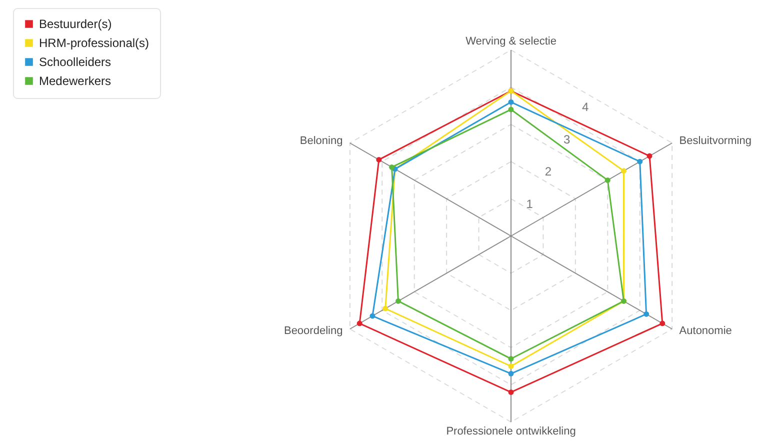 This screenshot has height=443, width=758. What do you see at coordinates (321, 141) in the screenshot?
I see `spoke-label: Beloning` at bounding box center [321, 141].